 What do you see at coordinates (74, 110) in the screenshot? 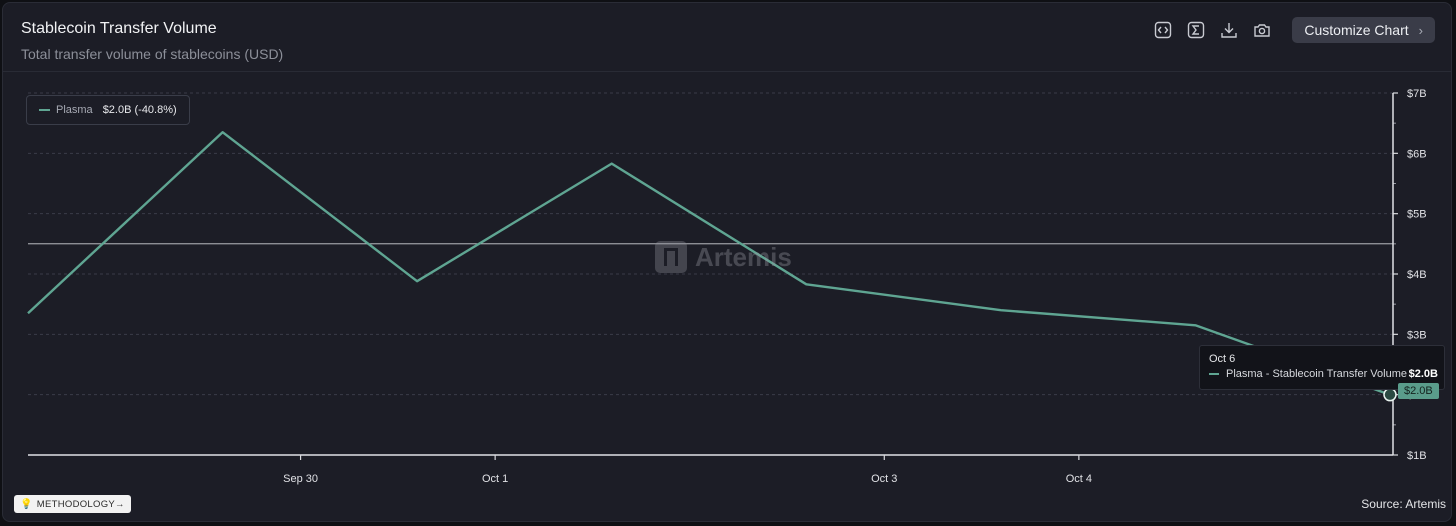
I see `legend-series-name: Plasma` at bounding box center [74, 110].